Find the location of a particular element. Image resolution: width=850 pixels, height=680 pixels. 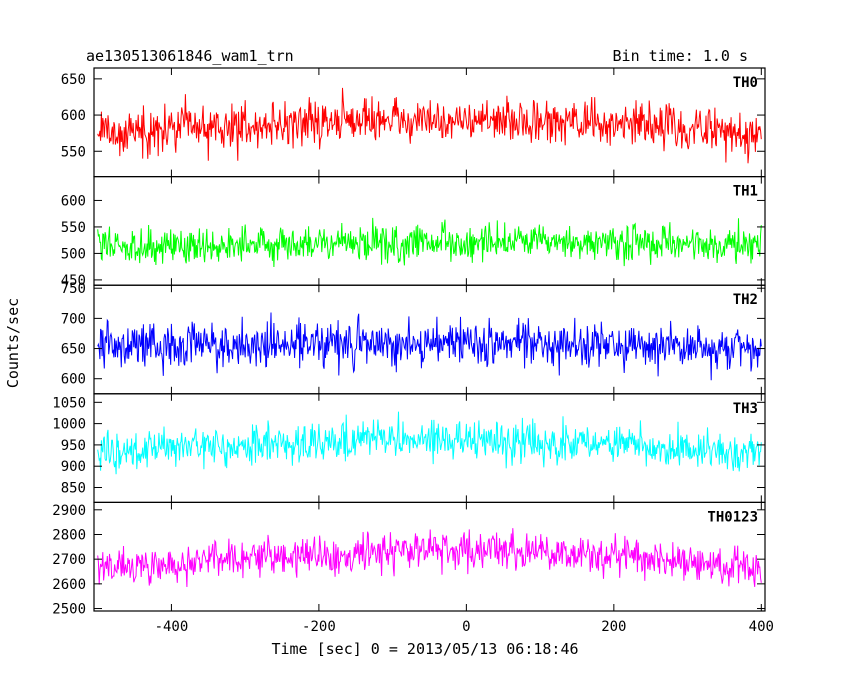

series-trace-th2 is located at coordinates (429, 346).